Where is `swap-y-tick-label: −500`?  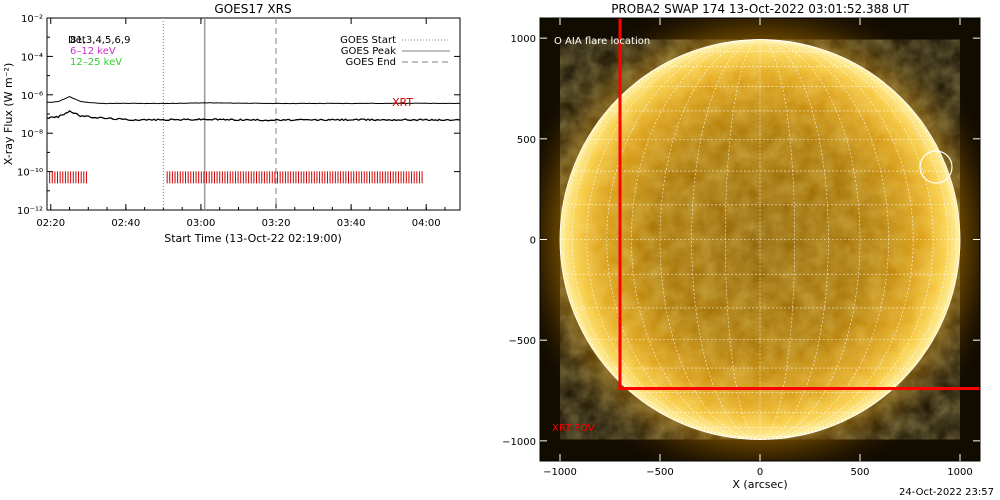 swap-y-tick-label: −500 is located at coordinates (522, 341).